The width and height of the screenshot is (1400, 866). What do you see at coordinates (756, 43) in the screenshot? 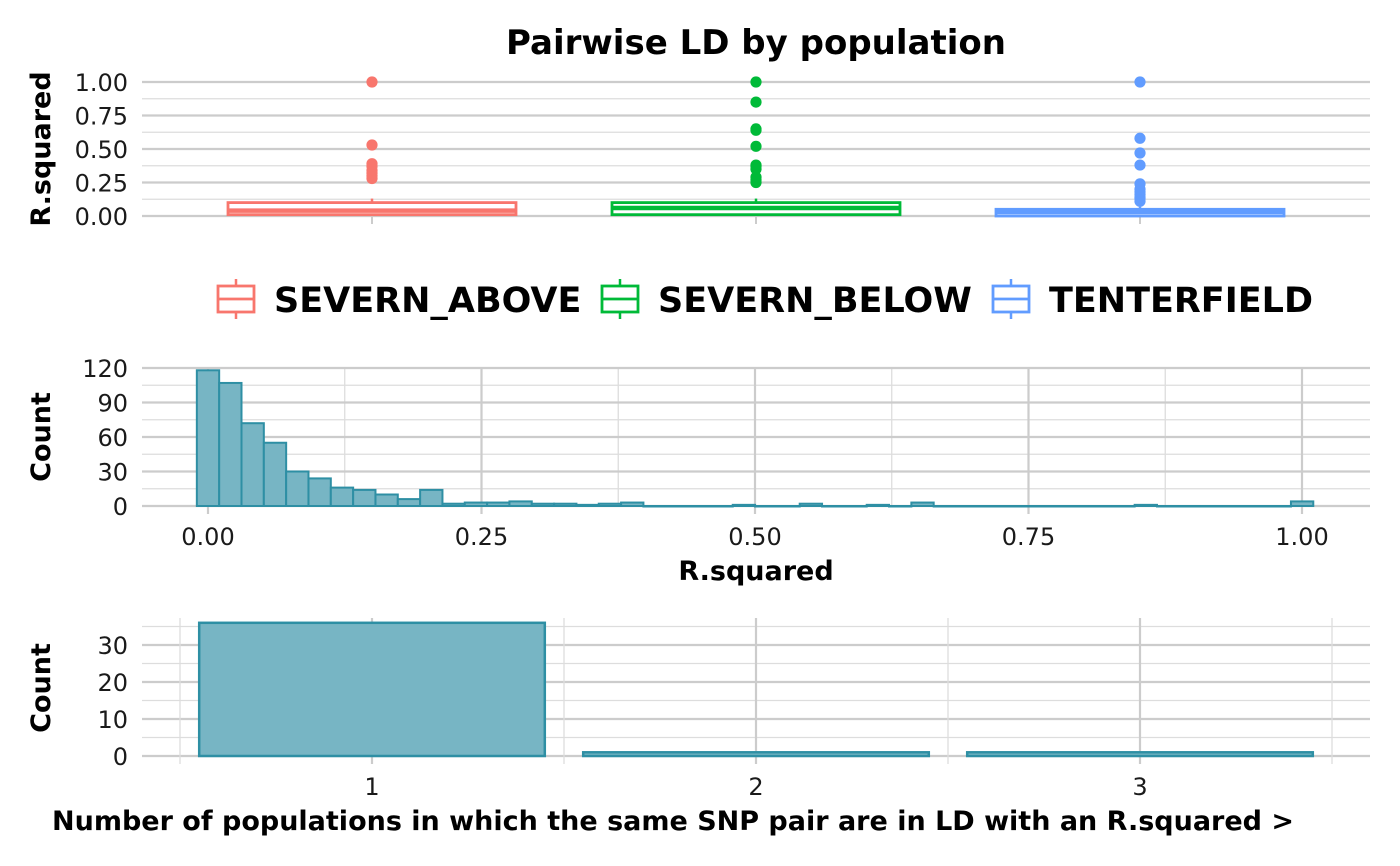
I see `chart-title: Pairwise LD by population` at bounding box center [756, 43].